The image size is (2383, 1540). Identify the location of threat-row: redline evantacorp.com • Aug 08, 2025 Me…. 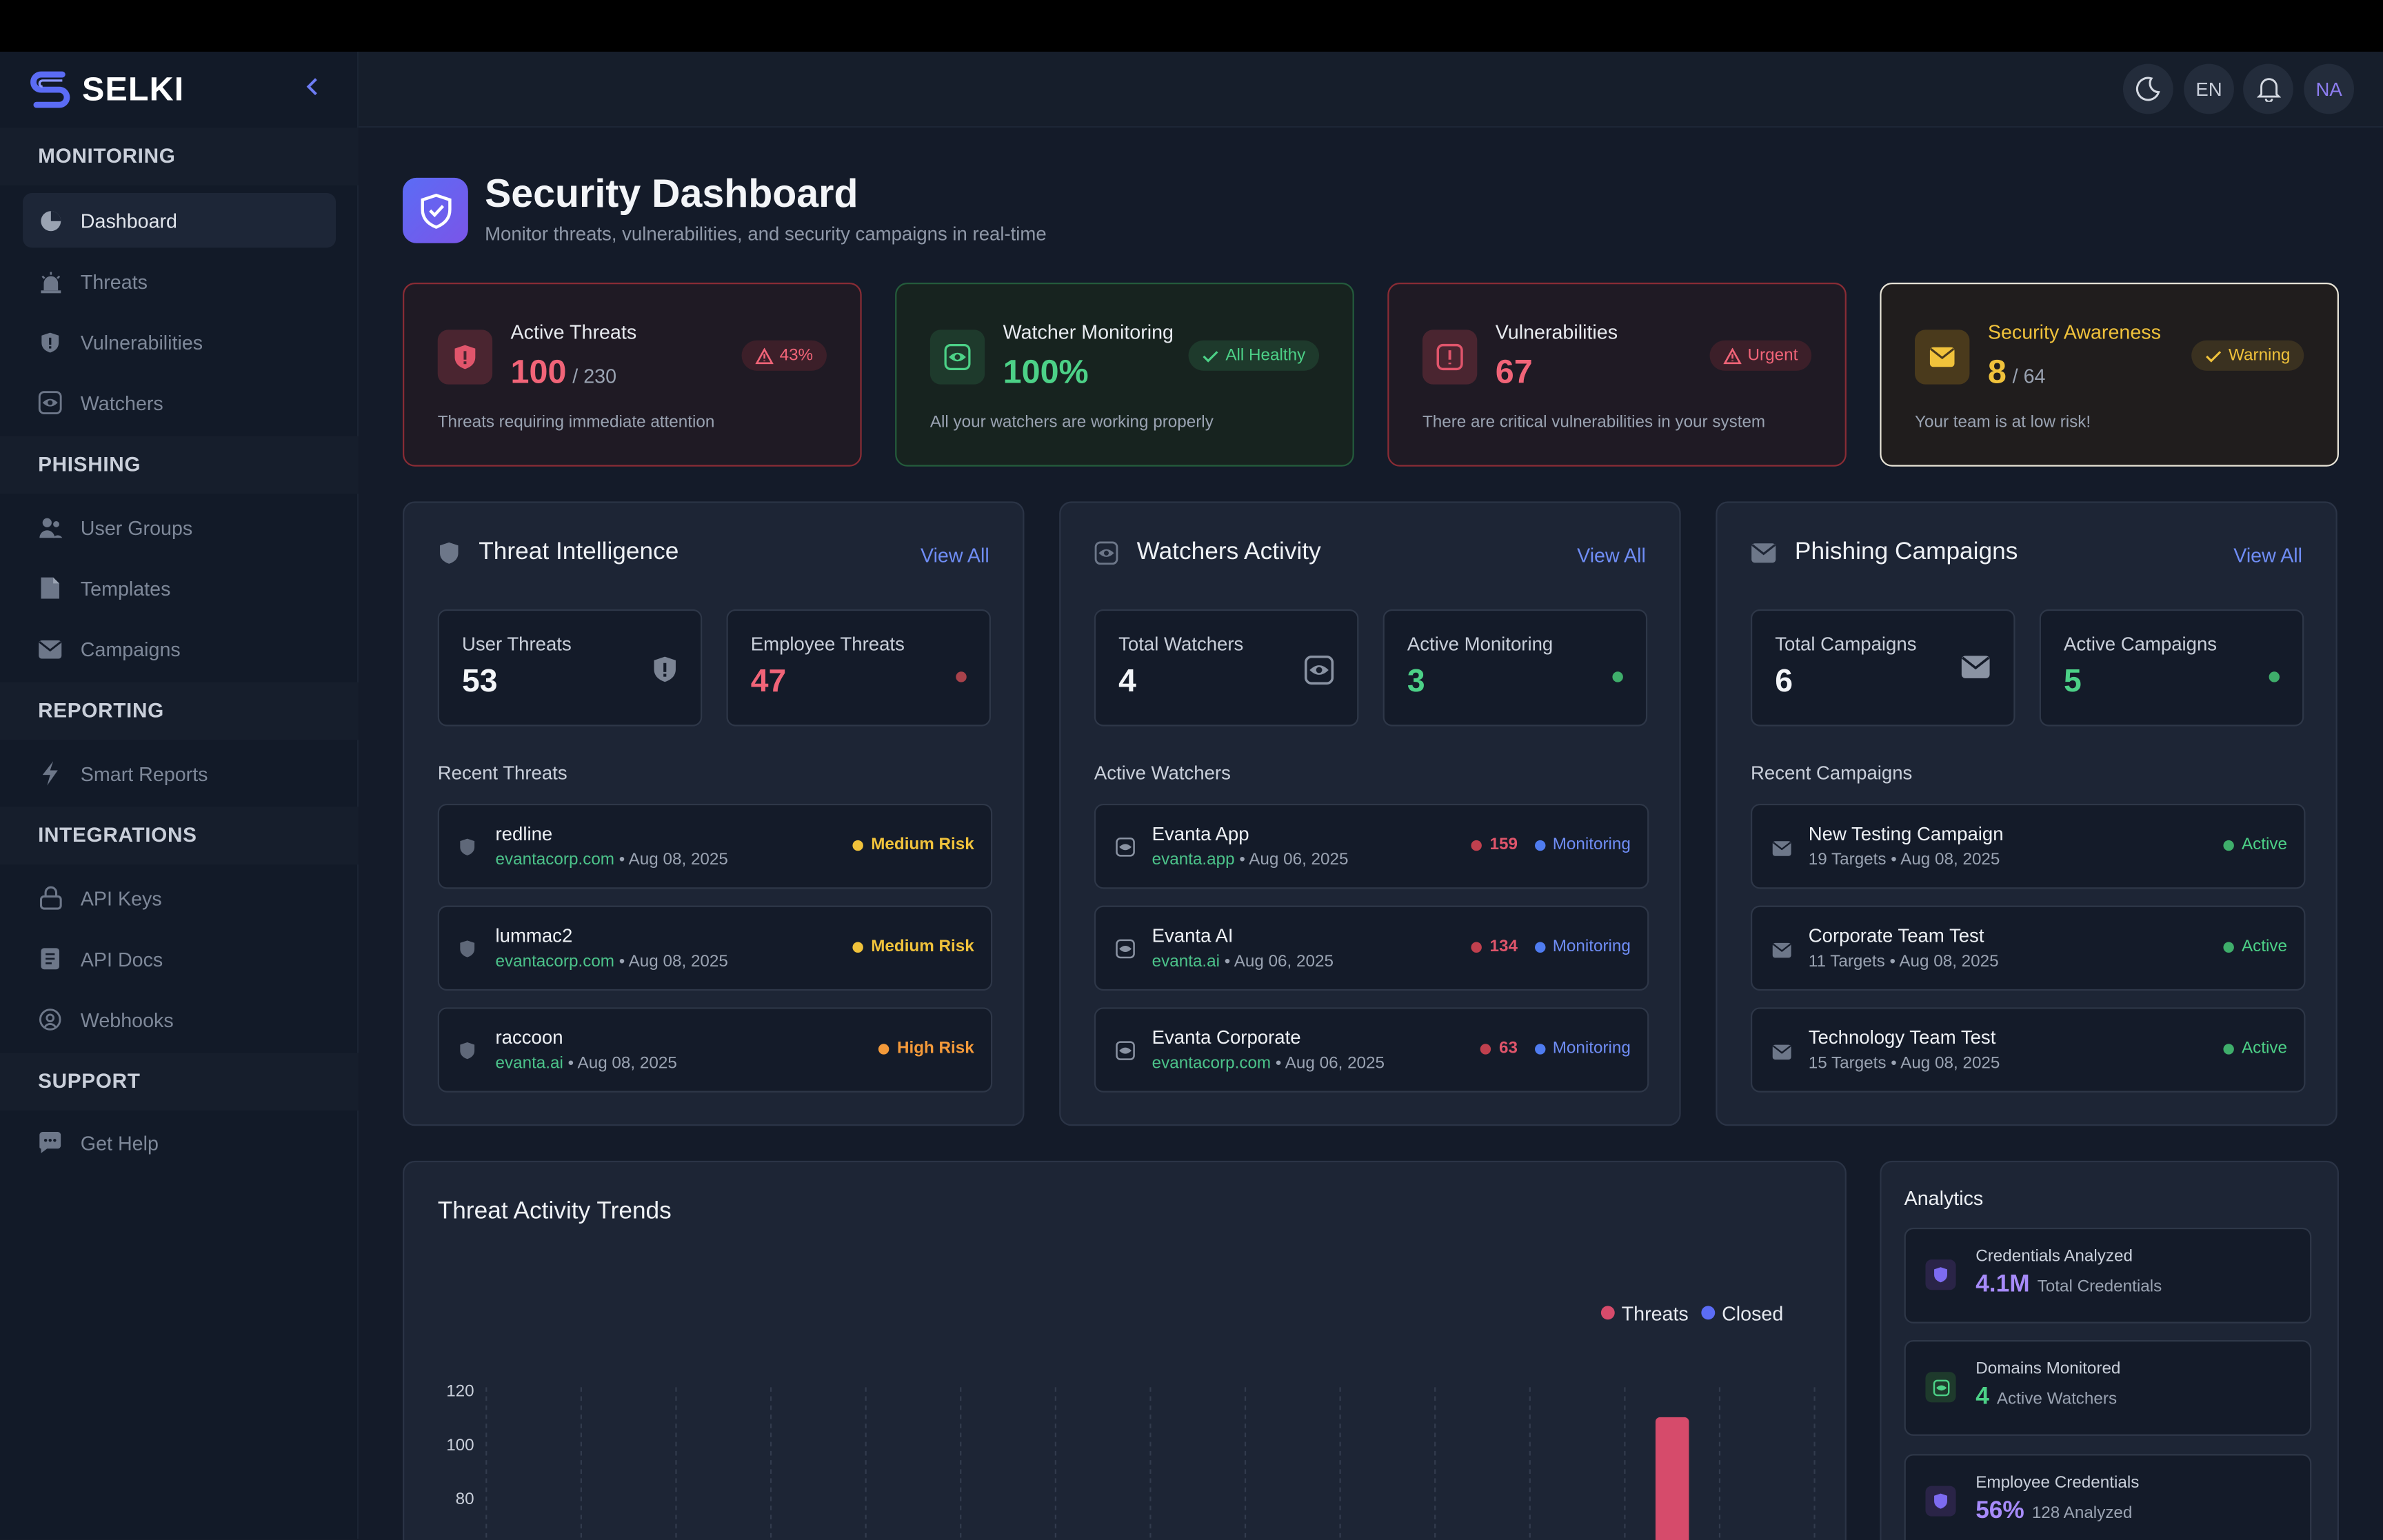
(715, 846).